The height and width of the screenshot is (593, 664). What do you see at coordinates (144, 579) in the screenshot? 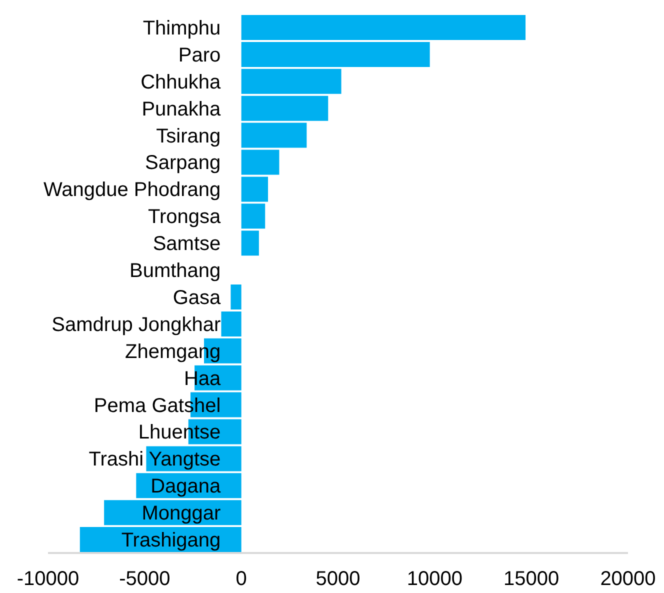
I see `x-tick-label: -5000` at bounding box center [144, 579].